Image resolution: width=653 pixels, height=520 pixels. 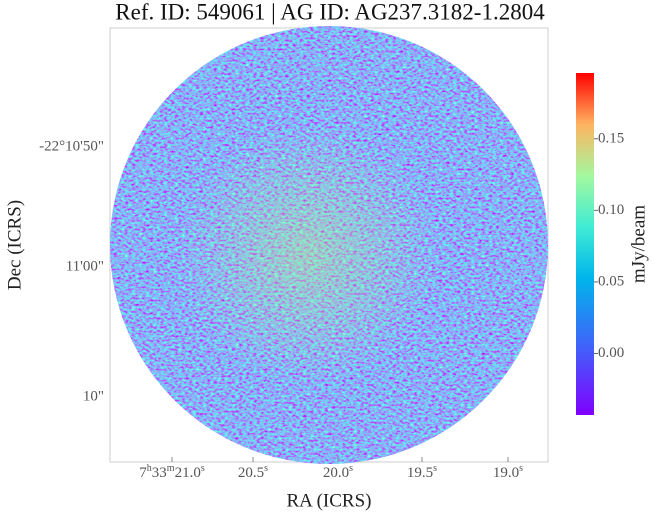 I want to click on tick-value: 33, so click(x=159, y=473).